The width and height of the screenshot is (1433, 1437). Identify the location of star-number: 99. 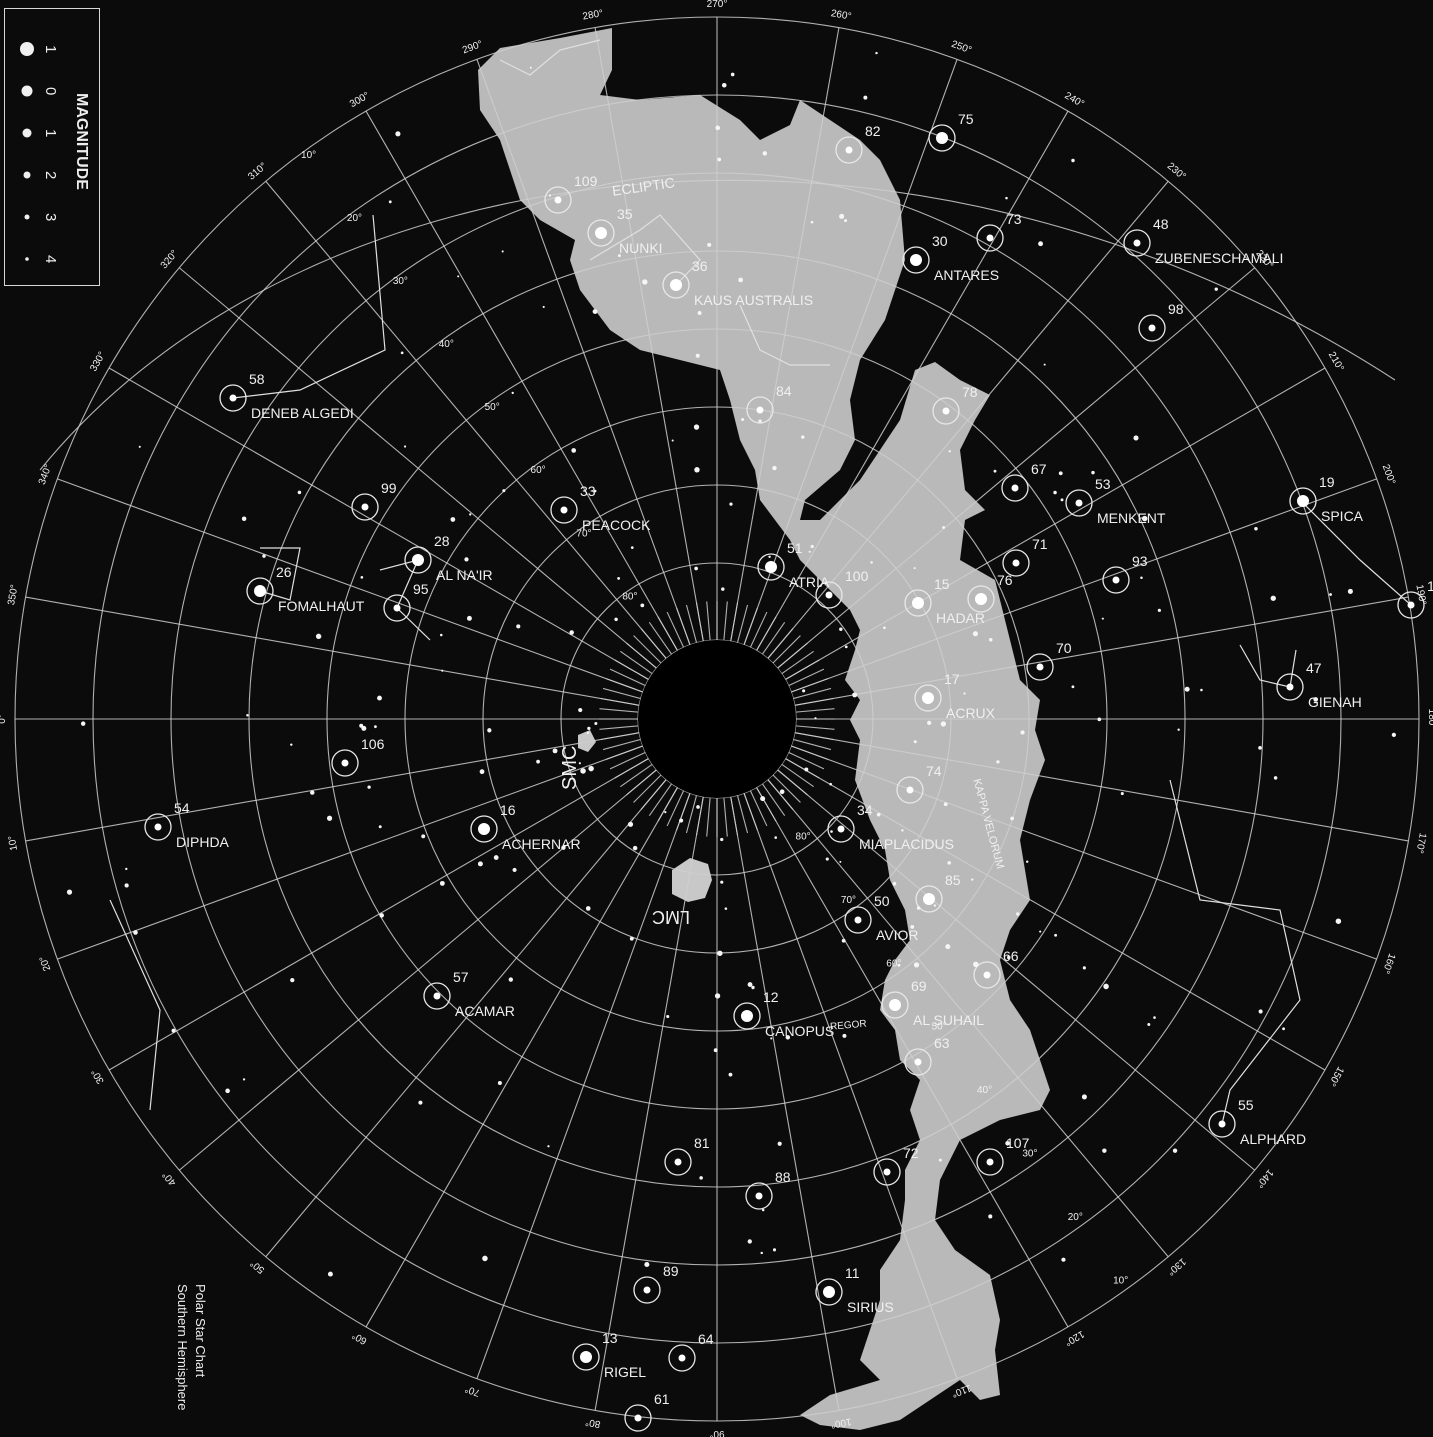
(389, 488).